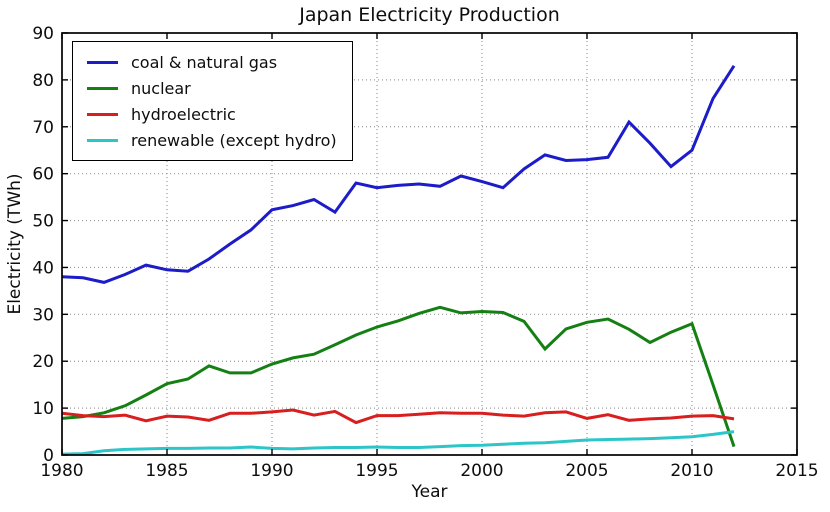 The width and height of the screenshot is (830, 512). I want to click on legend-label-hydroelectric: hydroelectric, so click(183, 114).